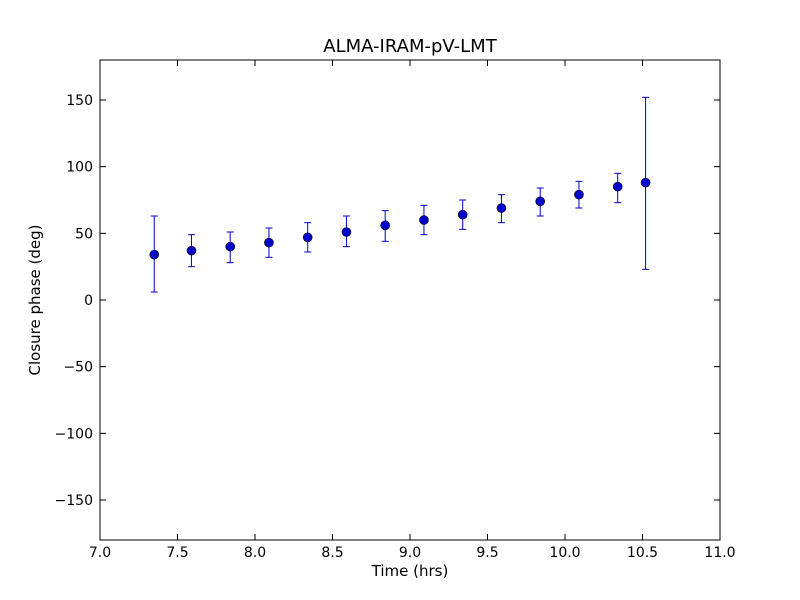 Image resolution: width=800 pixels, height=600 pixels. I want to click on x-tick-label: 8.5, so click(332, 553).